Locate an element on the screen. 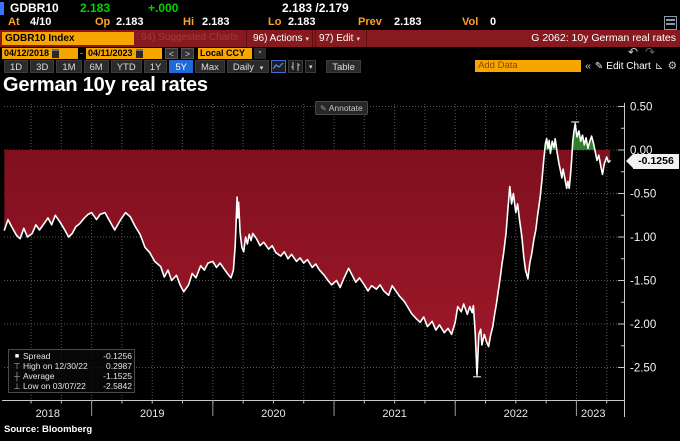 Image resolution: width=680 pixels, height=441 pixels. quote-field-label: Prev is located at coordinates (370, 22).